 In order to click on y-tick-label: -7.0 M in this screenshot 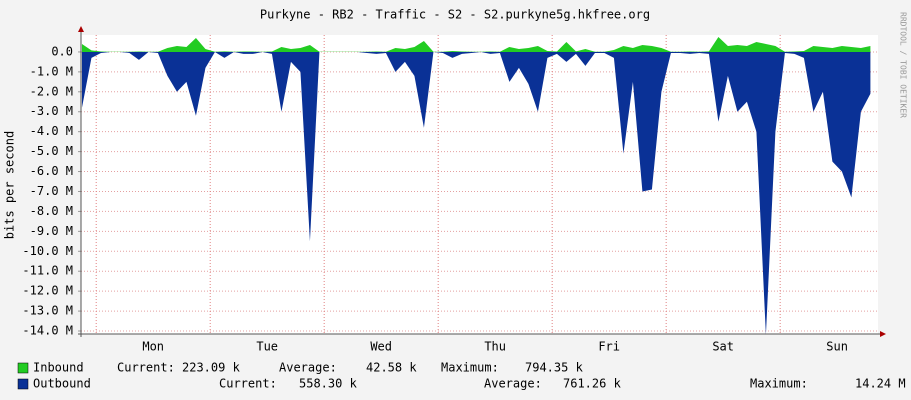, I will do `click(51, 191)`.